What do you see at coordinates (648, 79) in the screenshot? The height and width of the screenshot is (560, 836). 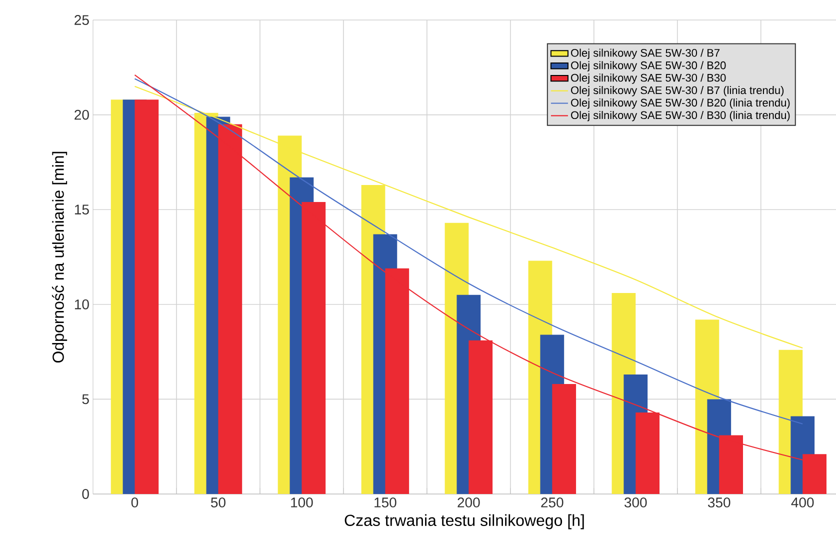 I see `legend-label: Olej silnikowy SAE 5W-30 / B30` at bounding box center [648, 79].